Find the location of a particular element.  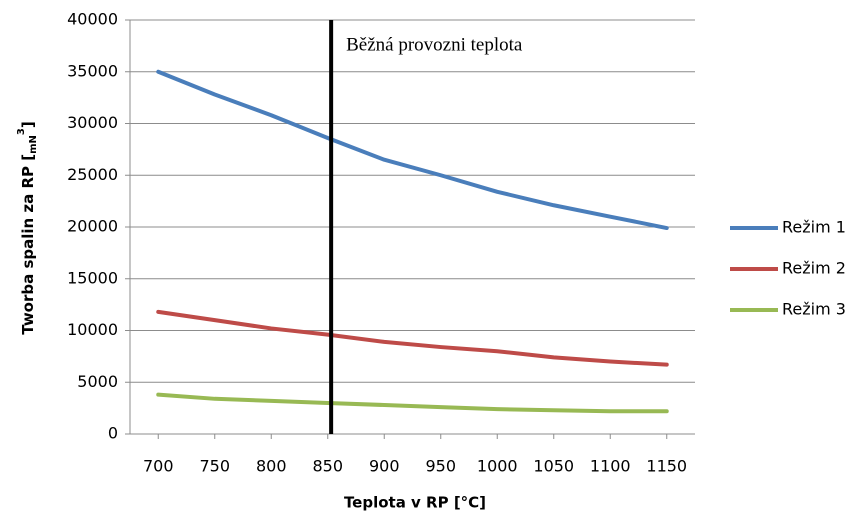

y-tick-label: 15000 is located at coordinates (92, 277).